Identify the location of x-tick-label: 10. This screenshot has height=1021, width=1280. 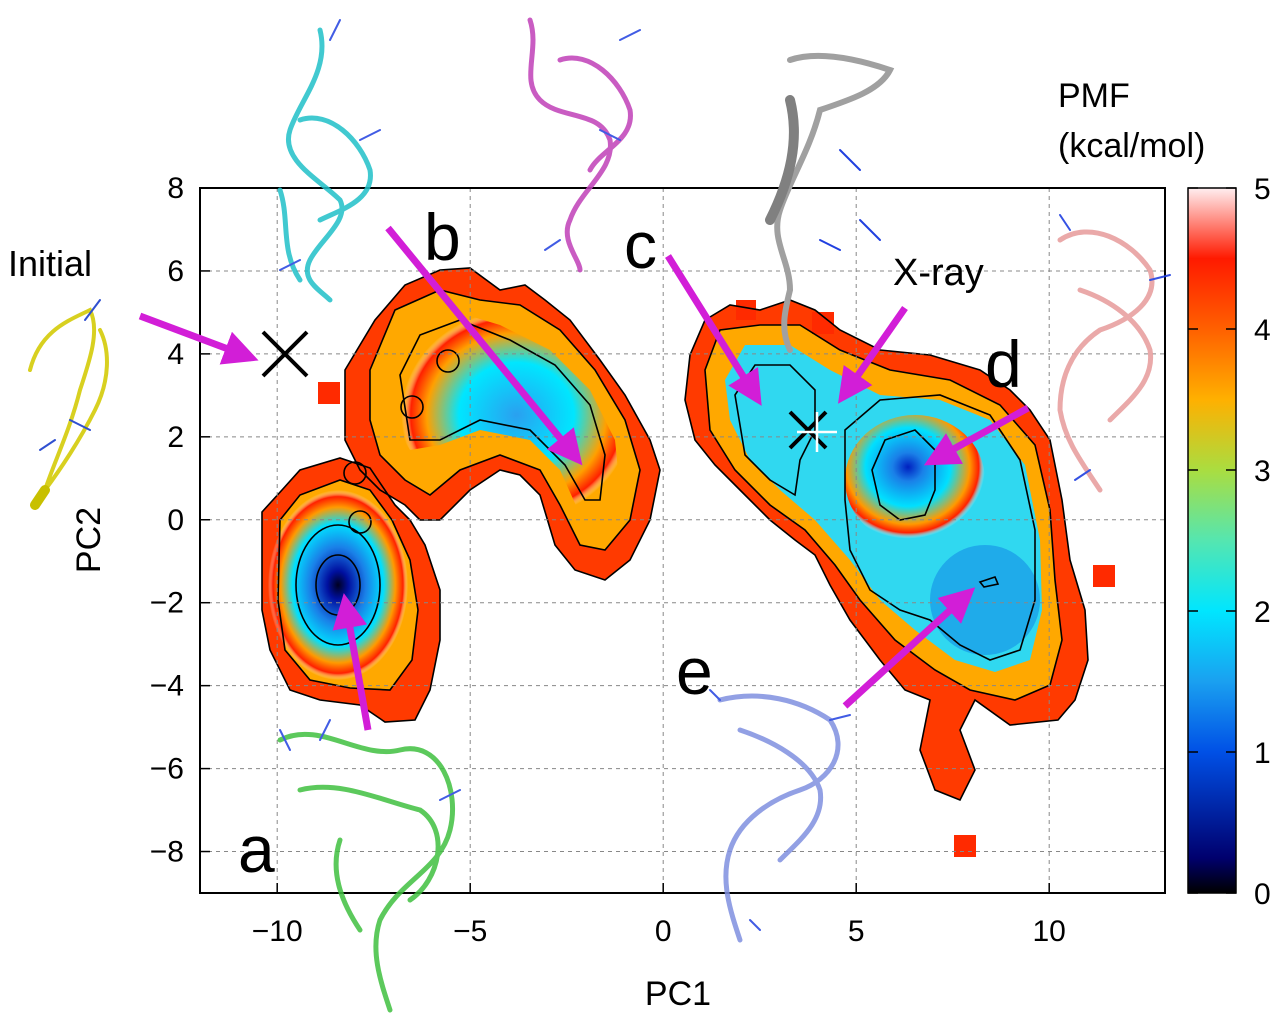
(1049, 931).